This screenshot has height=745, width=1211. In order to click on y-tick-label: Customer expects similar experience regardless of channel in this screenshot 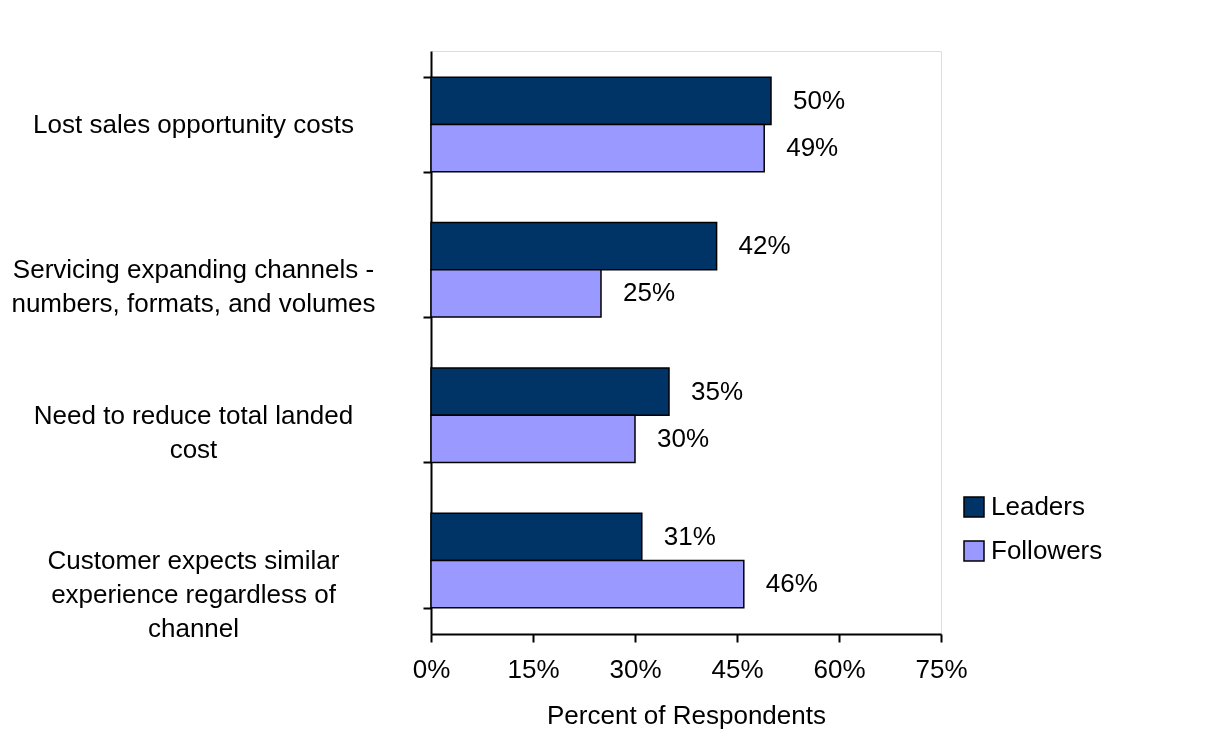, I will do `click(193, 594)`.